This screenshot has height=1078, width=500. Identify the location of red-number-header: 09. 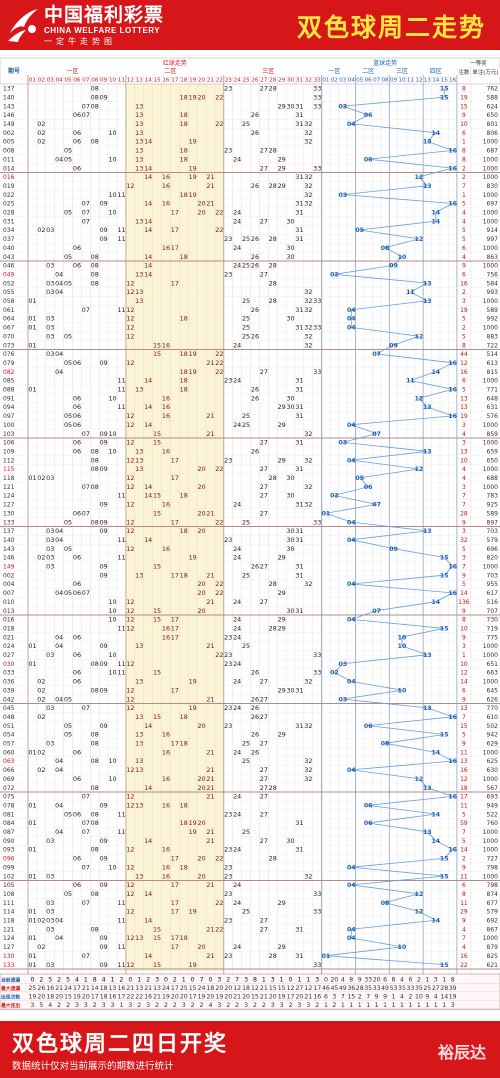
(104, 81).